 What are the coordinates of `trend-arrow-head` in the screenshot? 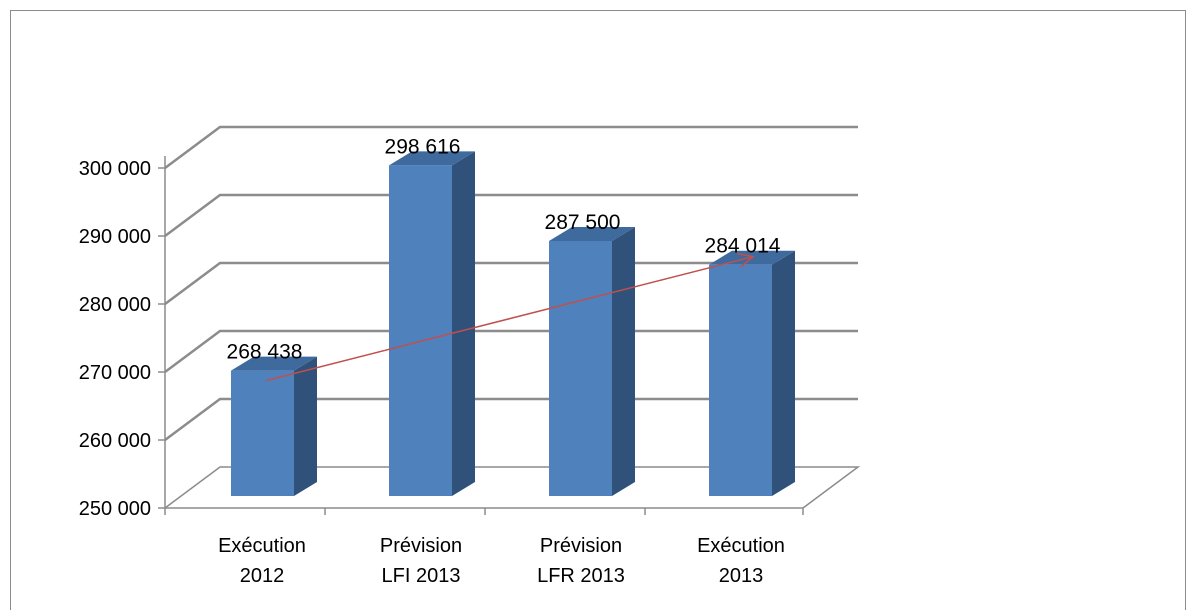 It's located at (746, 260).